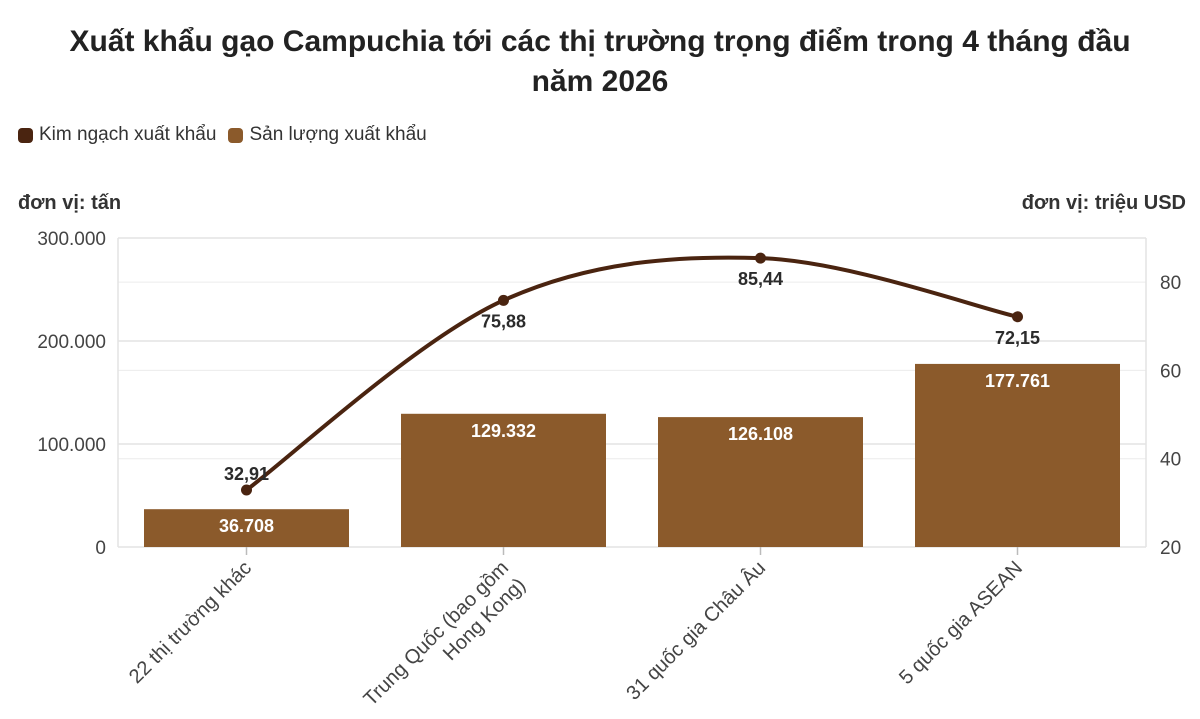 The height and width of the screenshot is (719, 1200). Describe the element at coordinates (70, 203) in the screenshot. I see `left-axis-unit: đơn vị: tấn` at that location.